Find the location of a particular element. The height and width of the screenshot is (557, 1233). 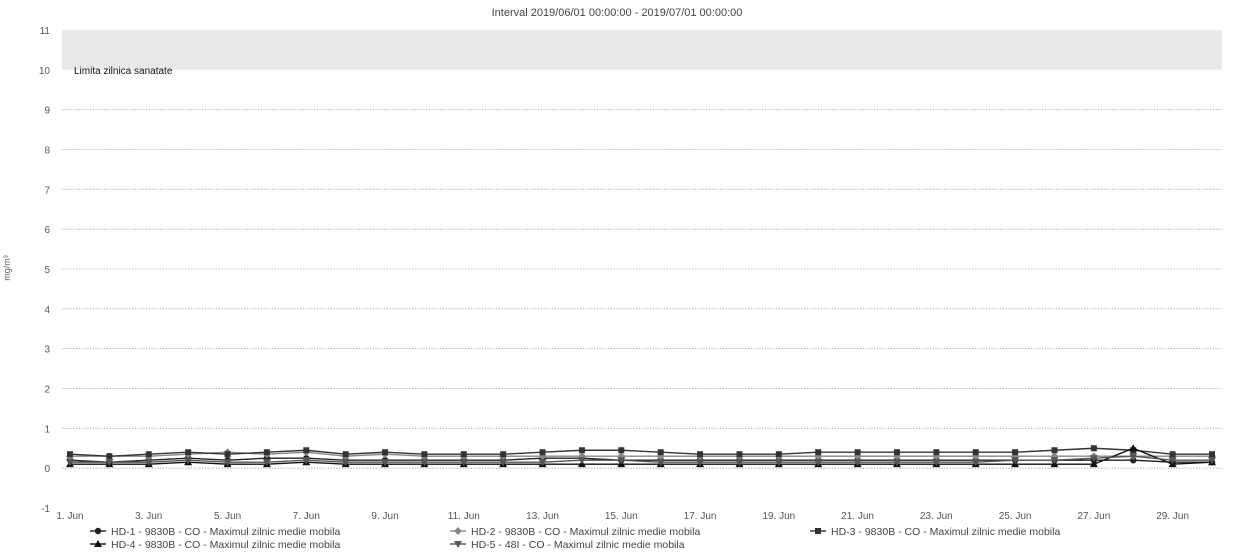

x-tick-label: 5. Jun is located at coordinates (227, 516).